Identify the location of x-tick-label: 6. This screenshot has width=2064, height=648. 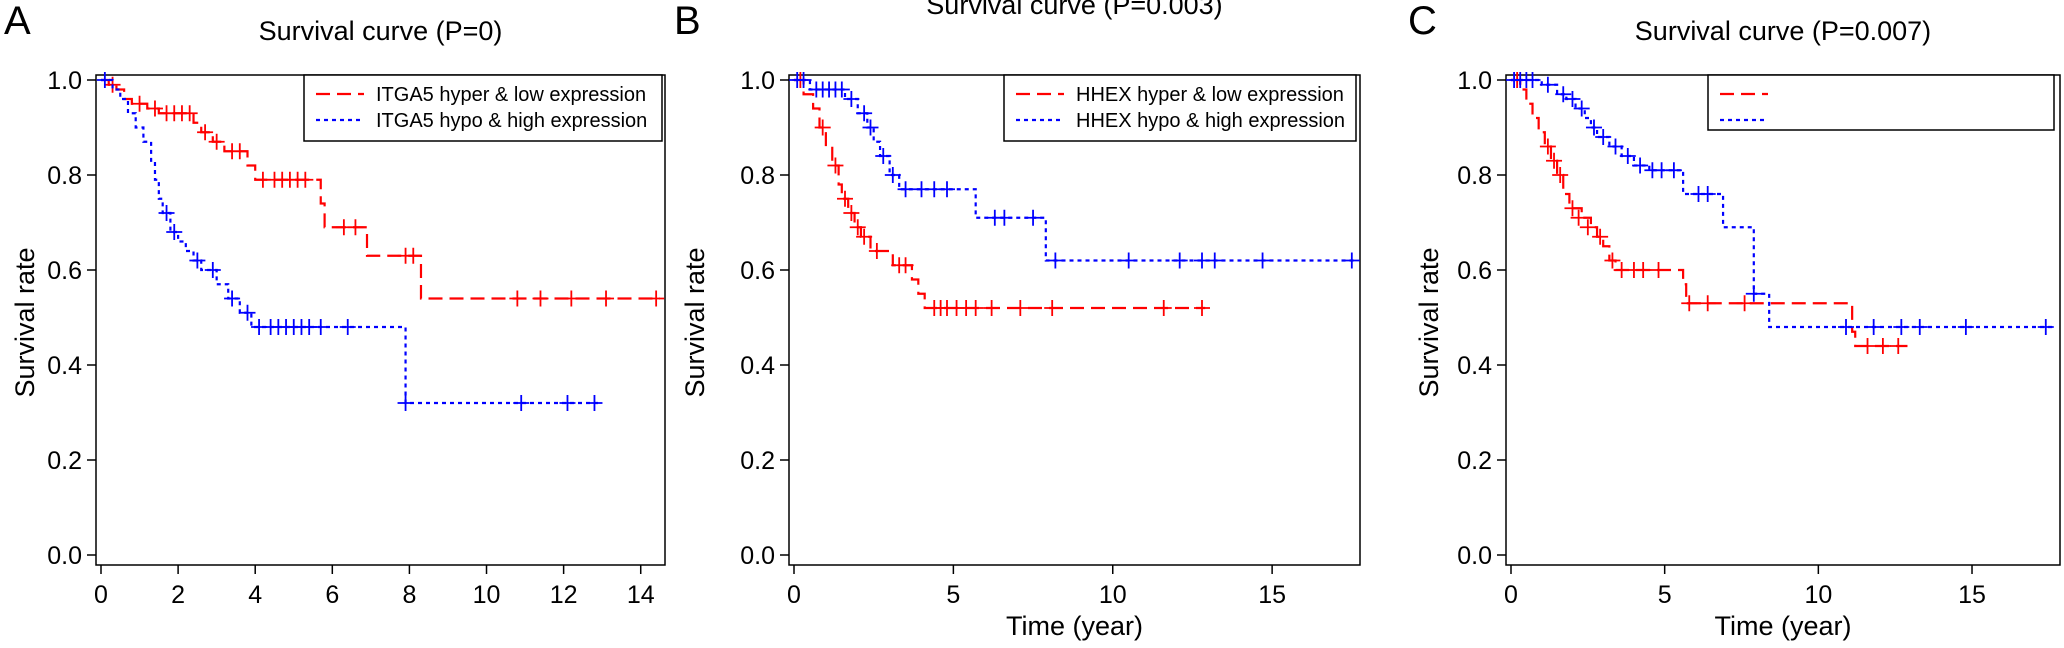
(332, 595).